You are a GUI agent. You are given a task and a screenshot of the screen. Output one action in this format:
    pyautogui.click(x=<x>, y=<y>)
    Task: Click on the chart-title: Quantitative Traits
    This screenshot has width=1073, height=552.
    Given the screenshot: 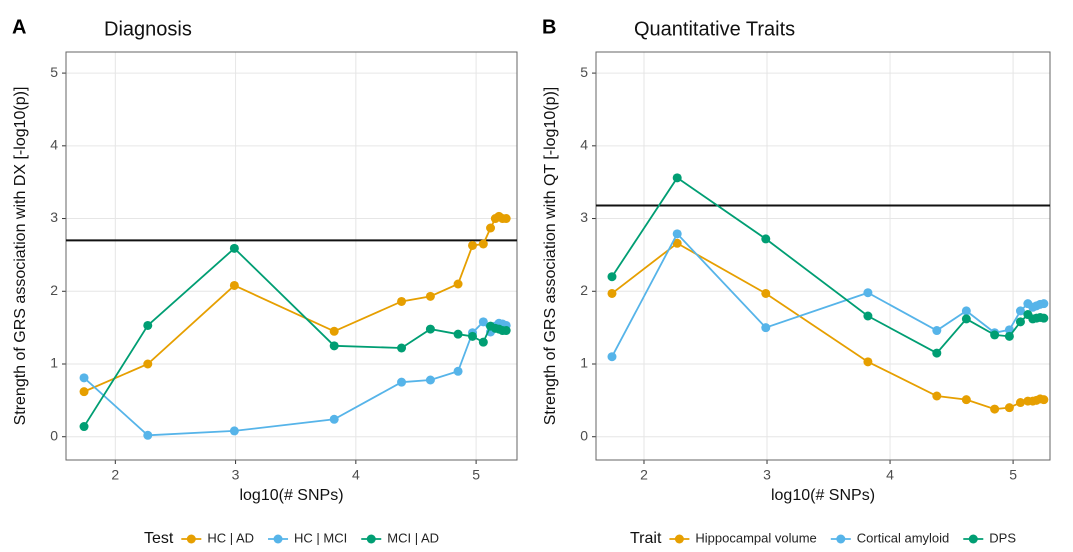 What is the action you would take?
    pyautogui.click(x=714, y=29)
    